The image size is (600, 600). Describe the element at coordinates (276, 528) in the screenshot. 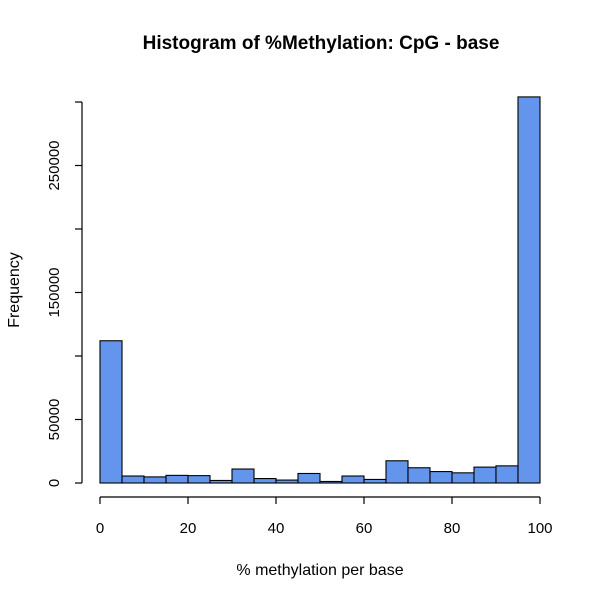

I see `x-tick-label: 40` at that location.